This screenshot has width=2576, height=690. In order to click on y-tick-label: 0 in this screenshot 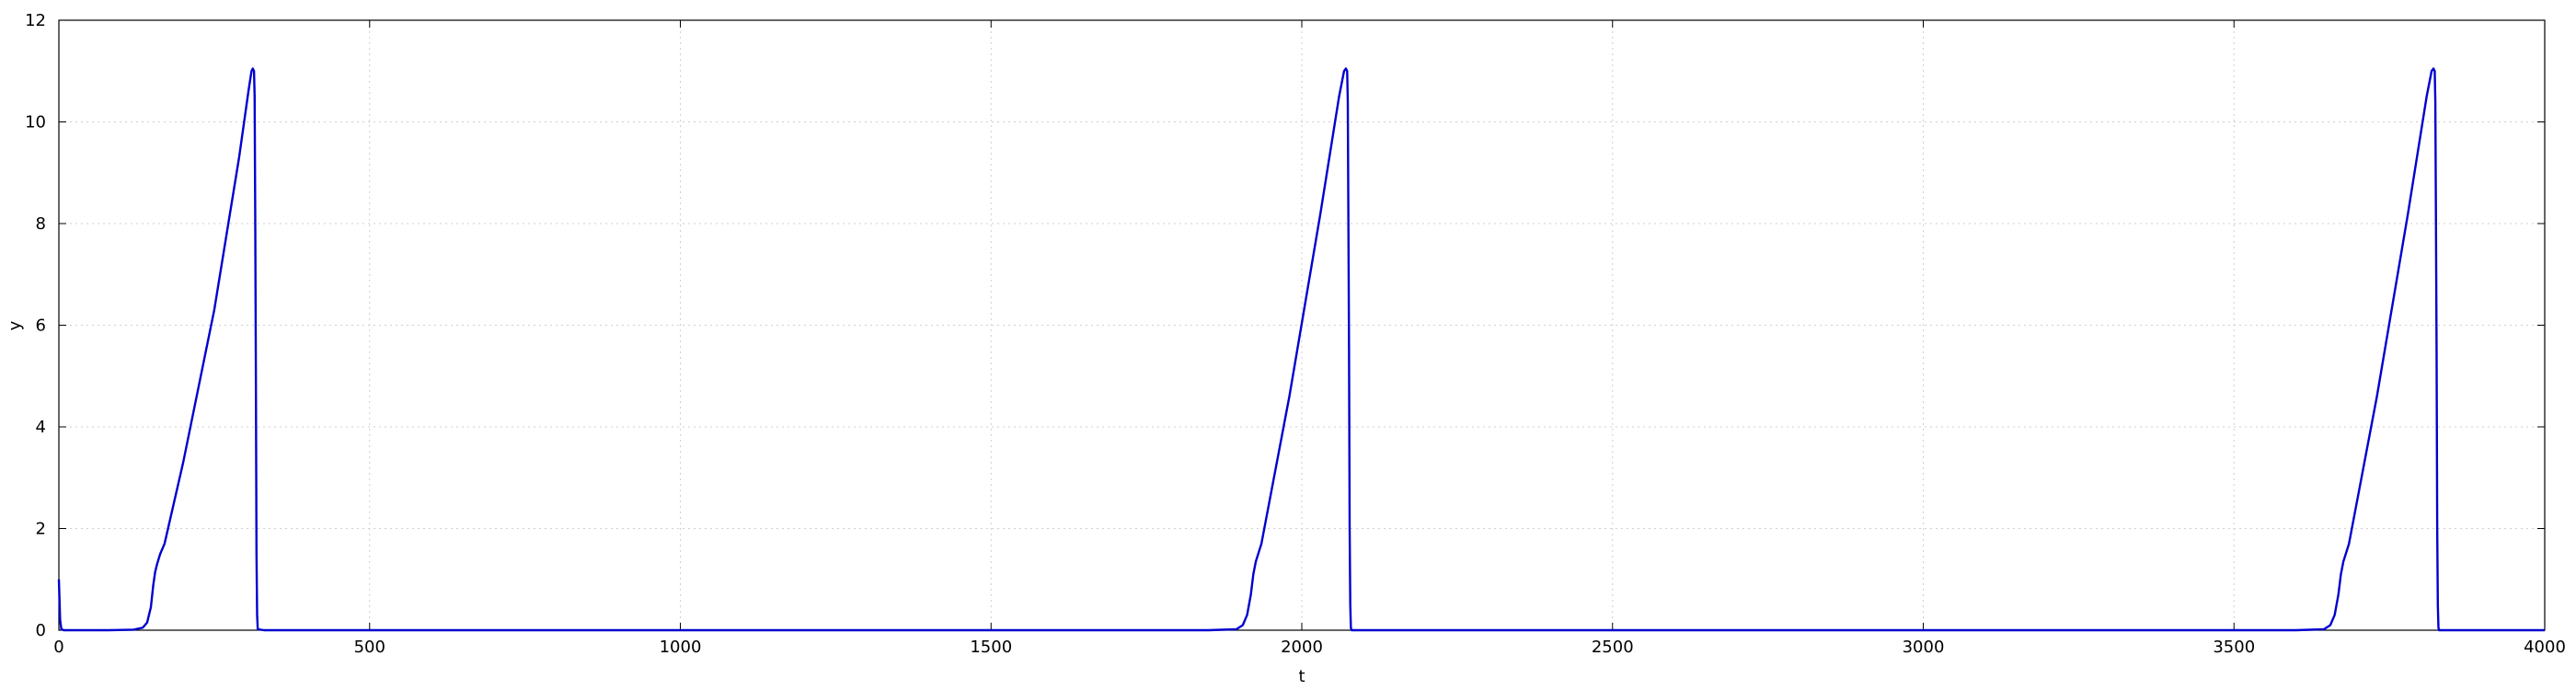, I will do `click(41, 630)`.